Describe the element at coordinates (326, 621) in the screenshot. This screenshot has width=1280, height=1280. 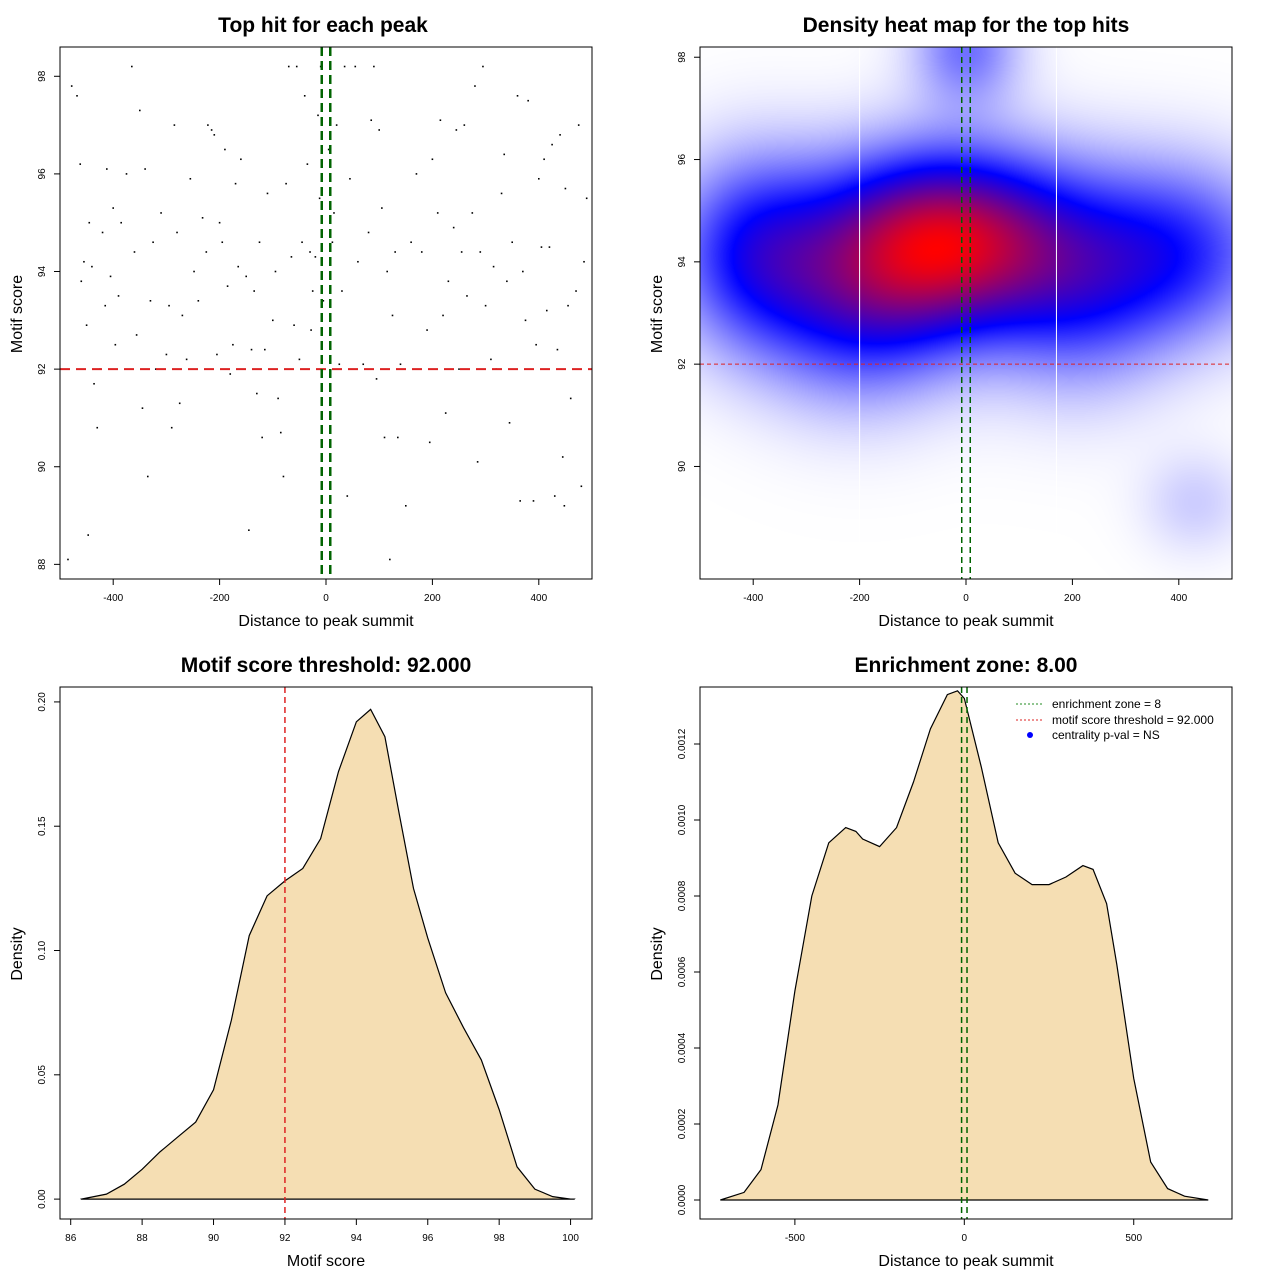
I see `scatter-xlabel: Distance to peak summit` at that location.